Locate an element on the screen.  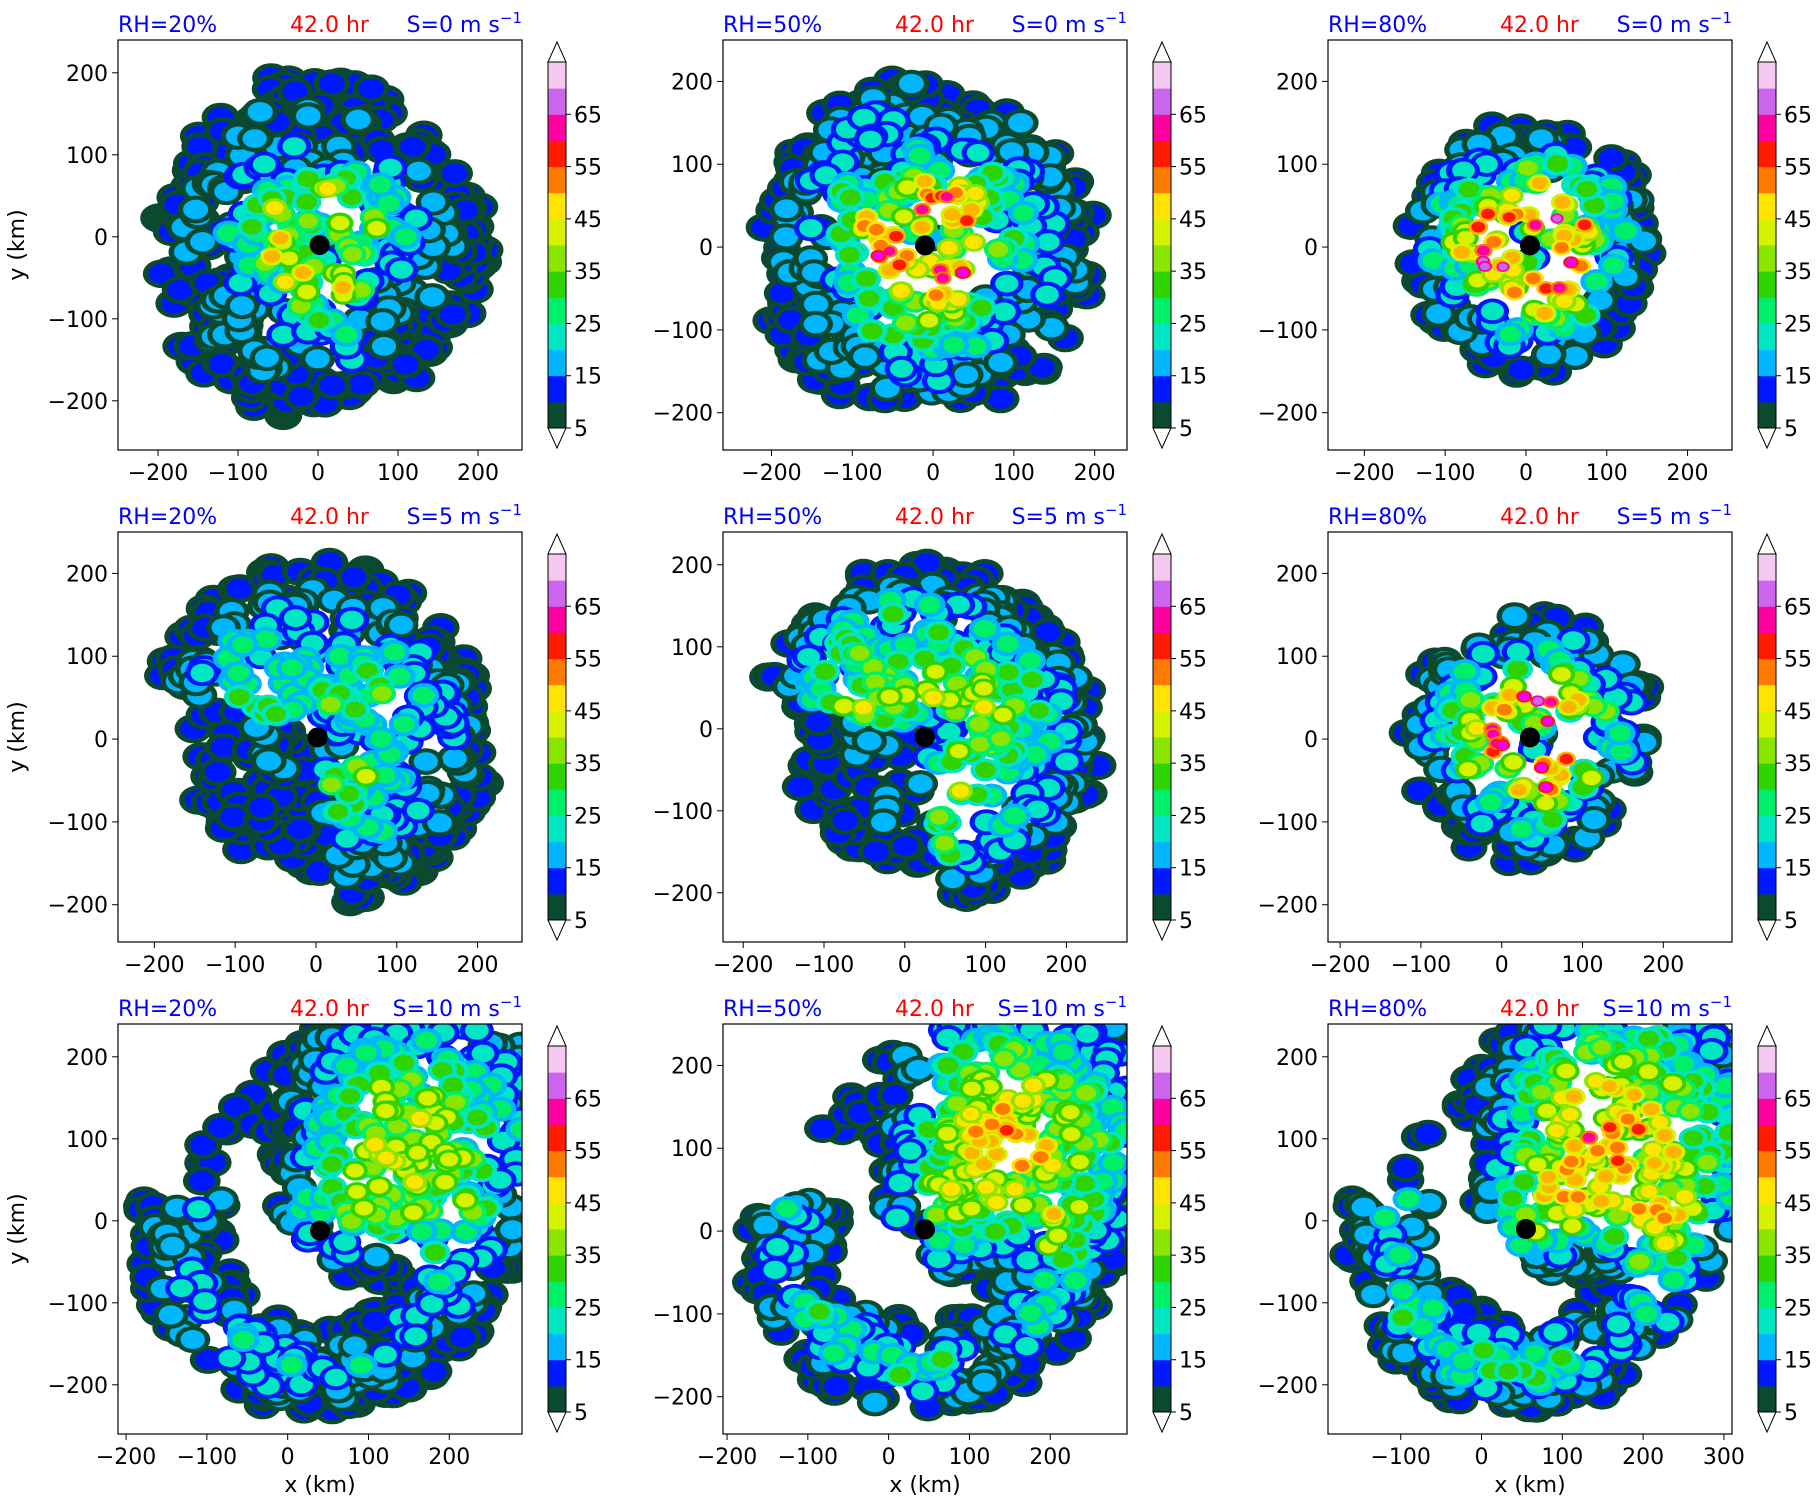
panel-shear-label: S=5 m s−1 is located at coordinates (1069, 515).